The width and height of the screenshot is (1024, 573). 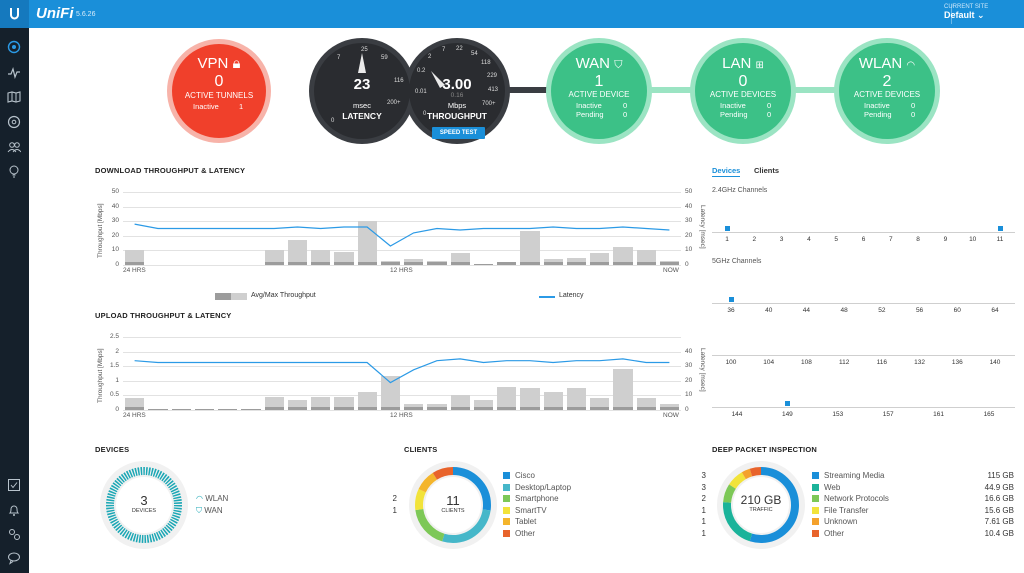 What do you see at coordinates (474, 54) in the screenshot?
I see `throughput-tick-54: 54` at bounding box center [474, 54].